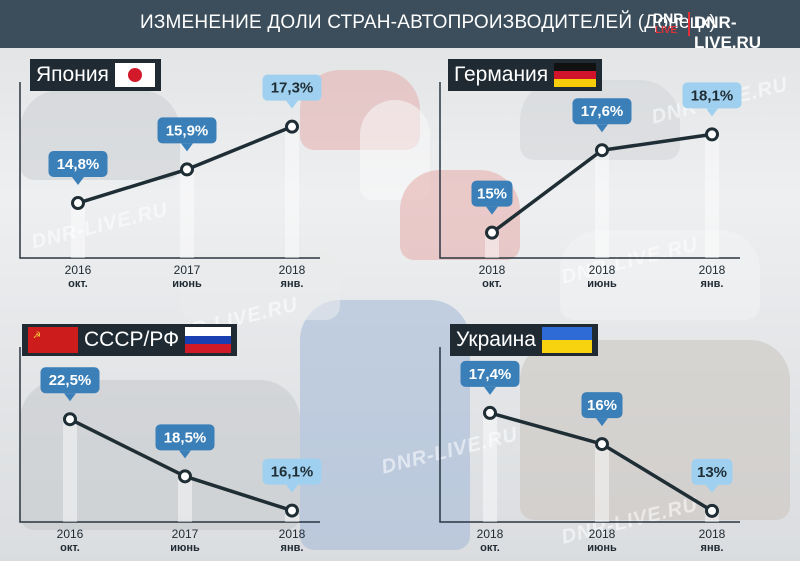 The height and width of the screenshot is (561, 800). What do you see at coordinates (575, 75) in the screenshot?
I see `germany-flag-icon` at bounding box center [575, 75].